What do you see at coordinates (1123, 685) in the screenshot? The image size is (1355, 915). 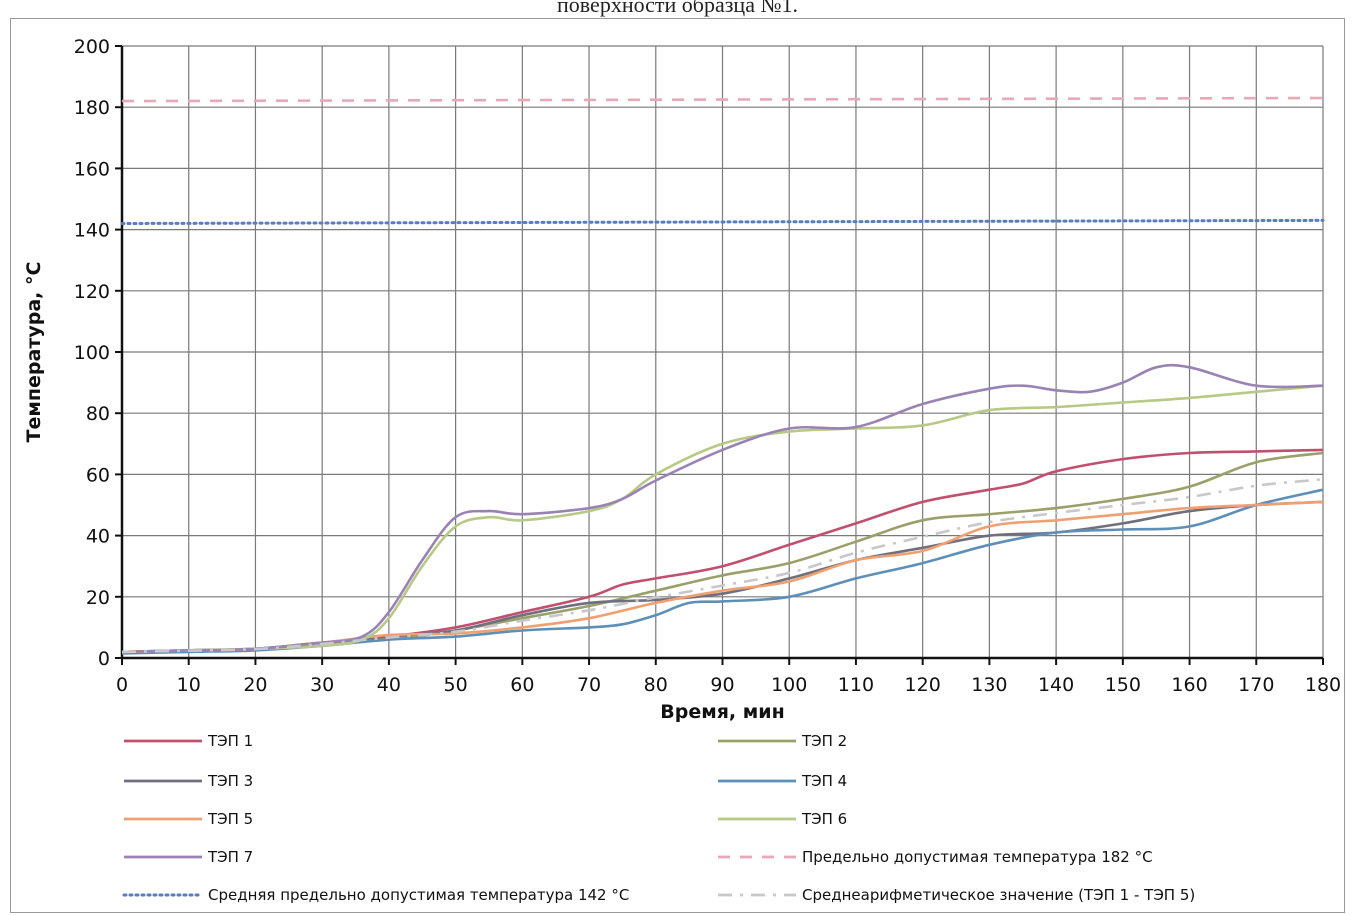 I see `x-tick-label: 150` at bounding box center [1123, 685].